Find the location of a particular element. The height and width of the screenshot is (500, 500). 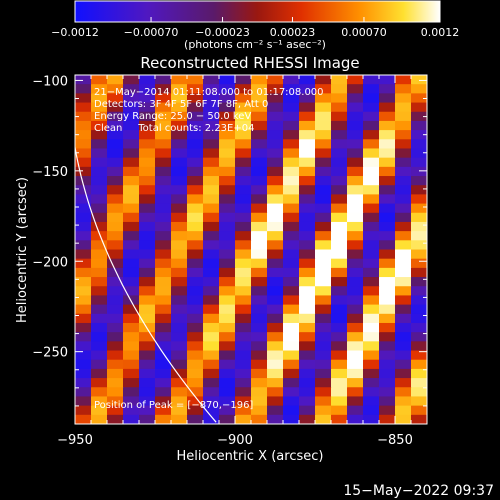

y-tick-label: −150 is located at coordinates (50, 172).